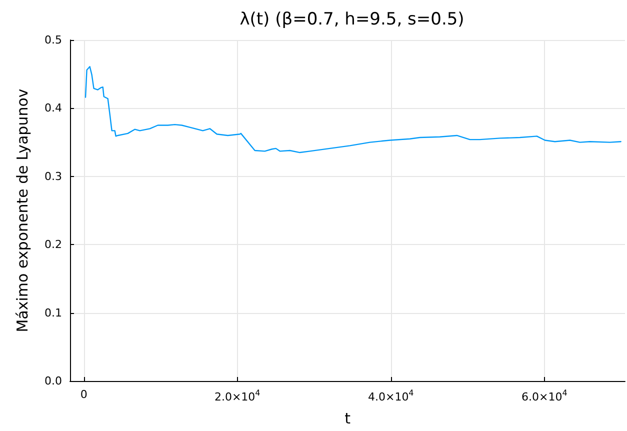  What do you see at coordinates (347, 419) in the screenshot?
I see `x-axis-title: t` at bounding box center [347, 419].